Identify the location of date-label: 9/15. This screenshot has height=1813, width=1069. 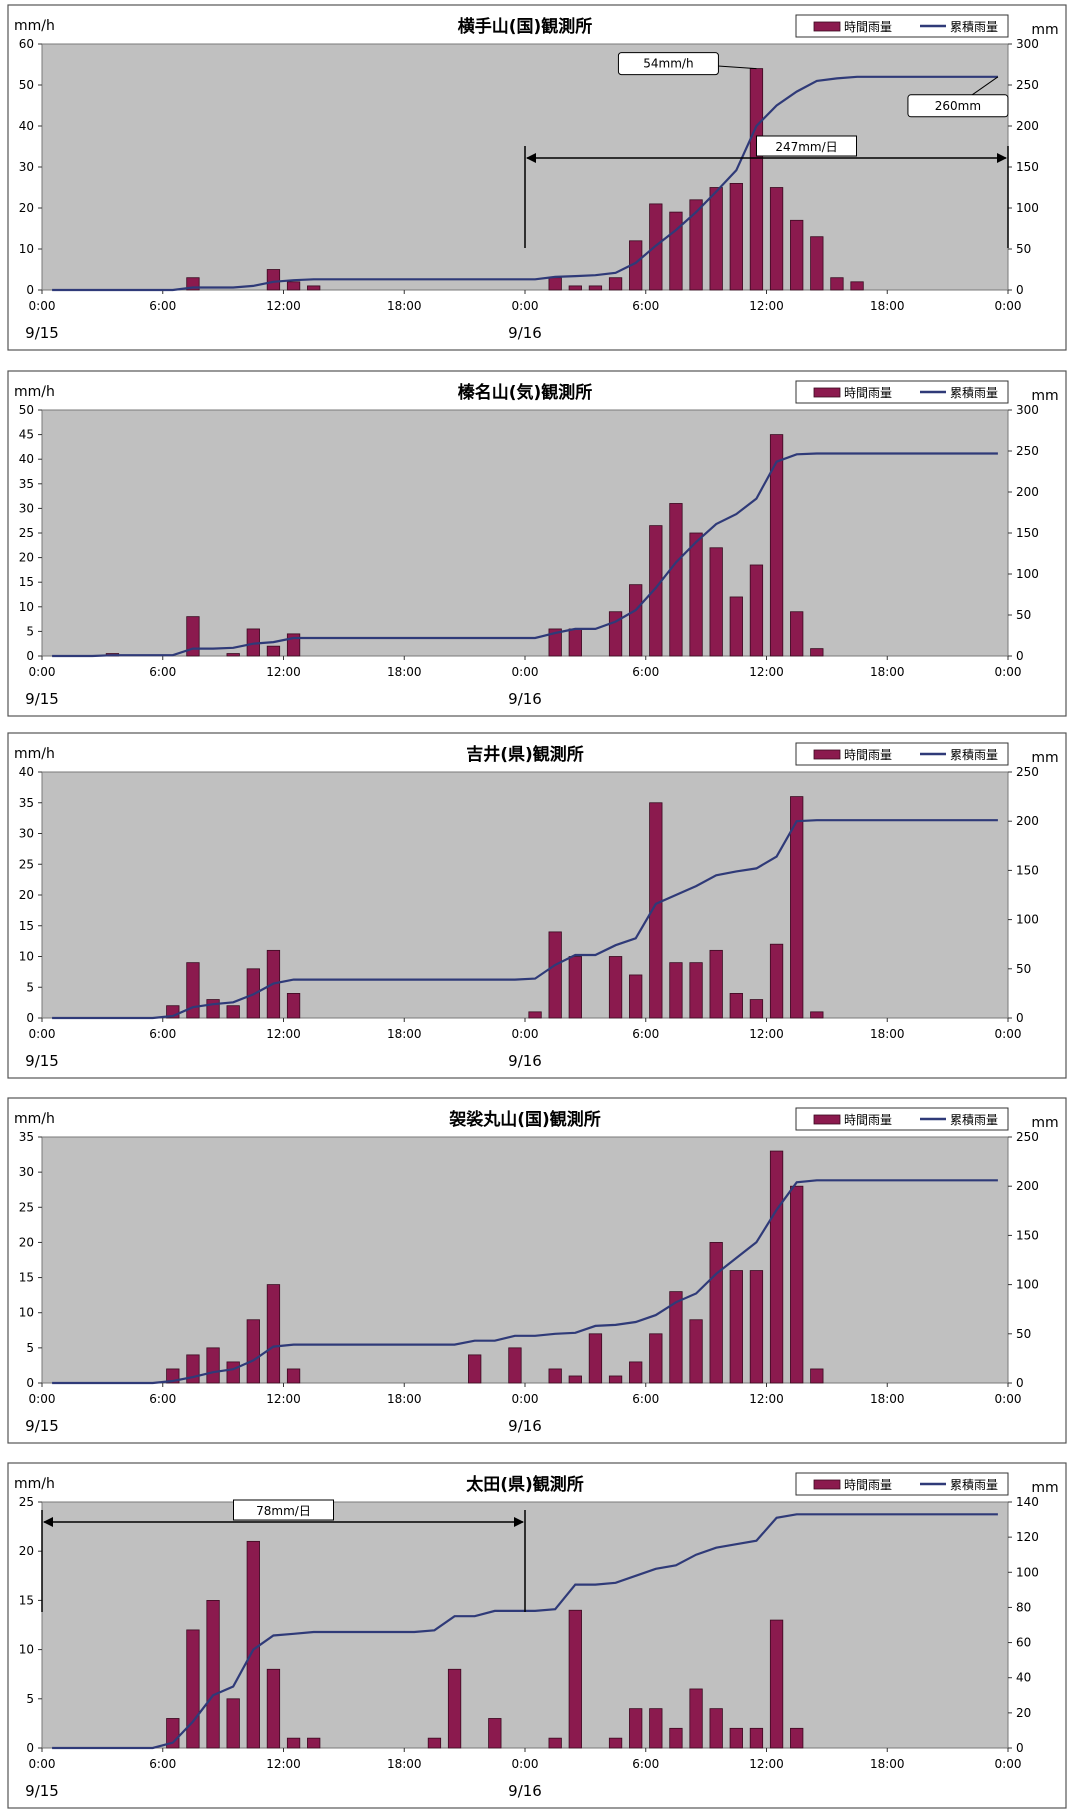
(42, 1791).